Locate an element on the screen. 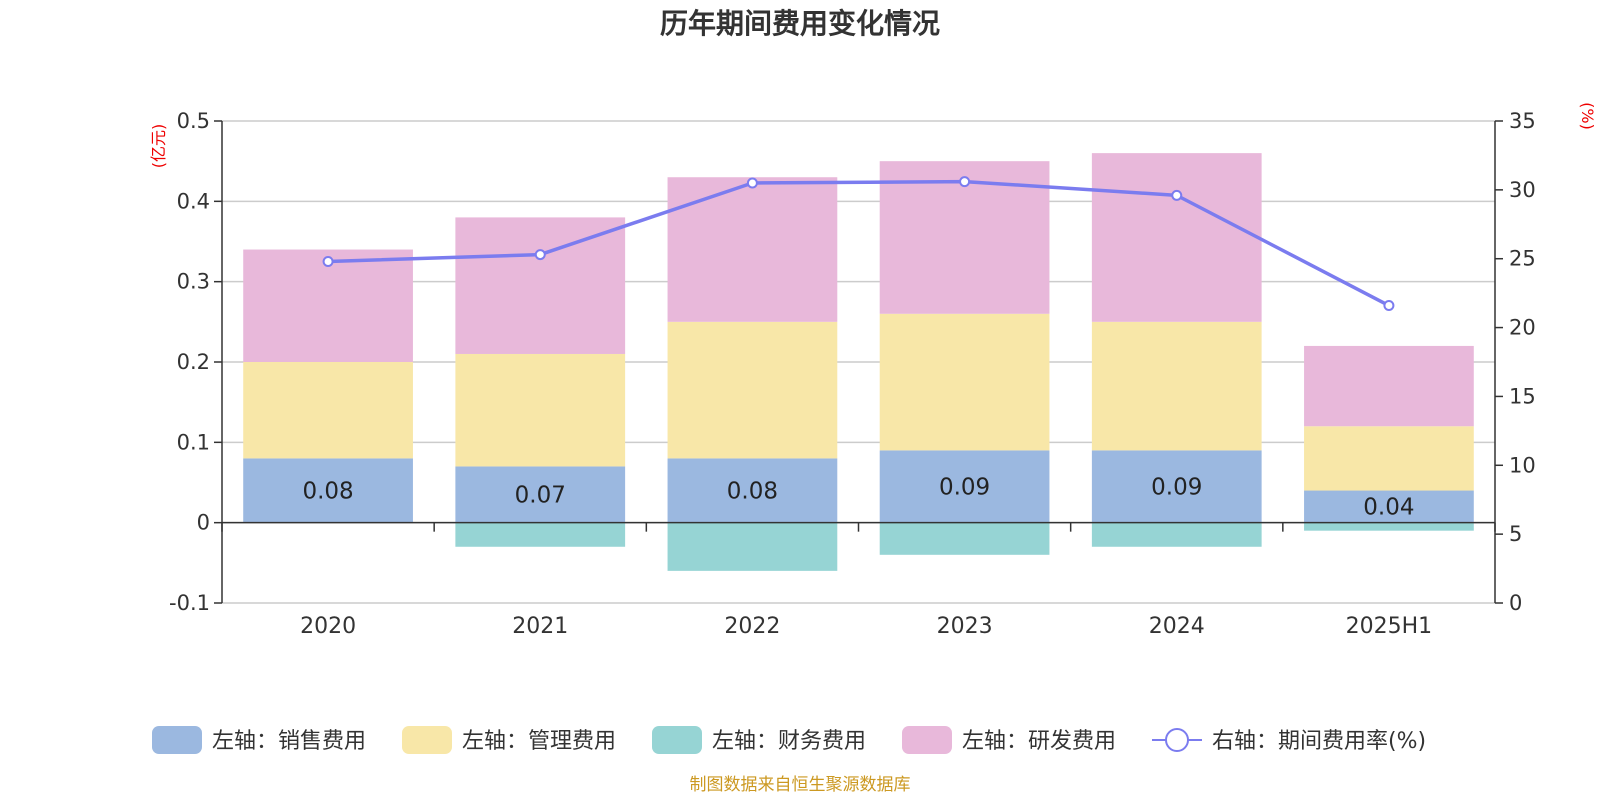 The width and height of the screenshot is (1600, 800). line-series is located at coordinates (858, 244).